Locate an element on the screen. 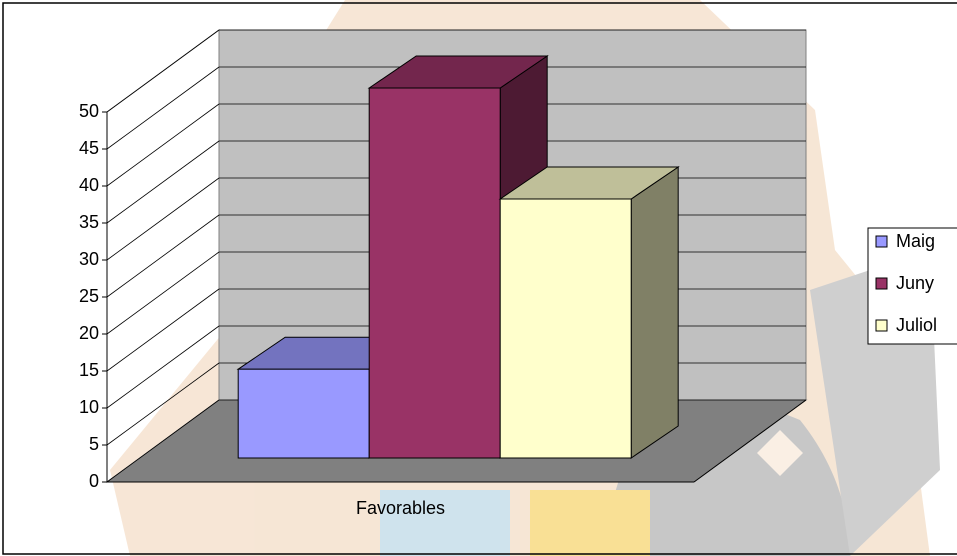 Image resolution: width=957 pixels, height=556 pixels. y-tick-label: 45 is located at coordinates (89, 148).